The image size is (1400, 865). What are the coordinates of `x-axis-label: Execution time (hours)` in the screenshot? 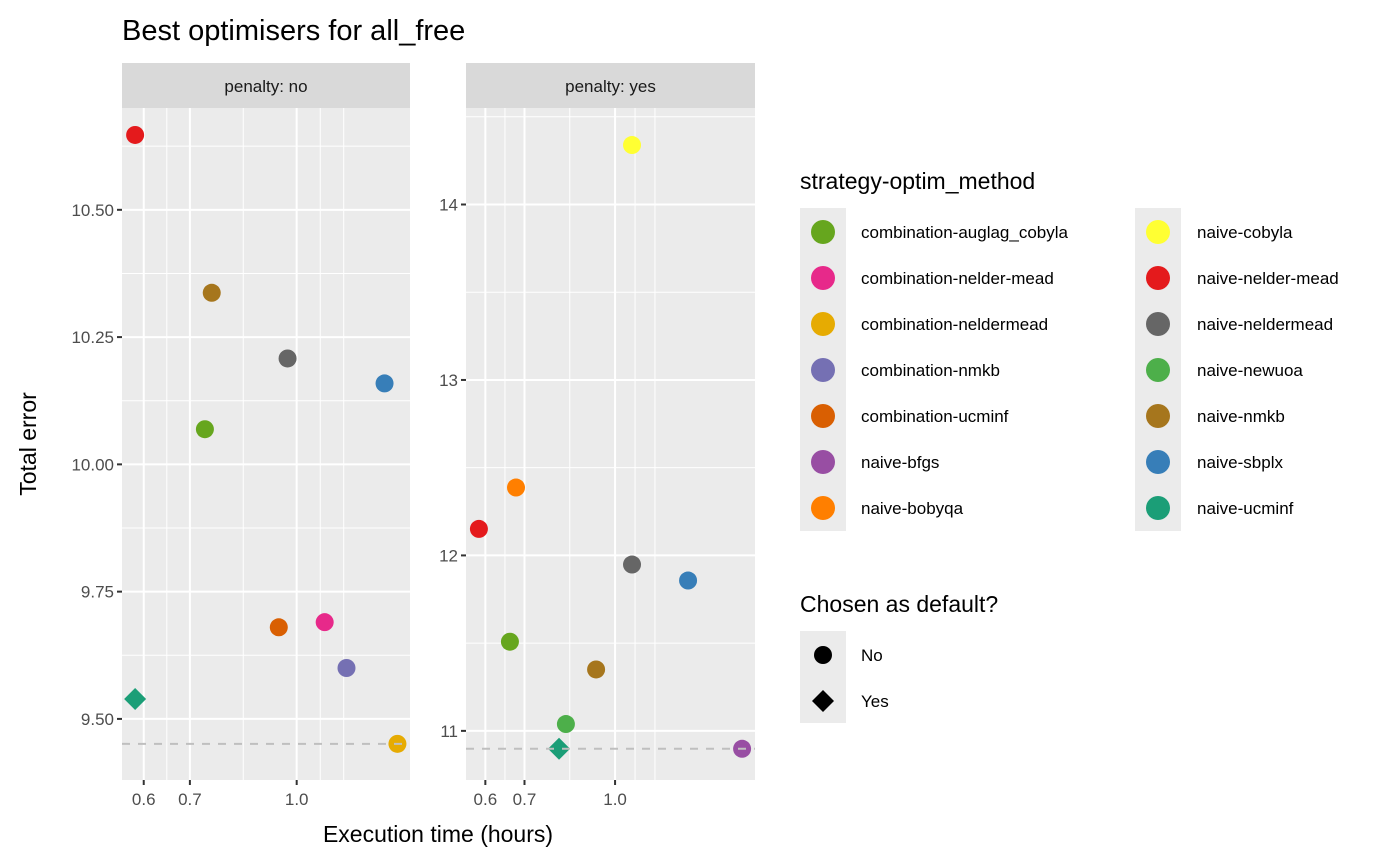 It's located at (438, 834).